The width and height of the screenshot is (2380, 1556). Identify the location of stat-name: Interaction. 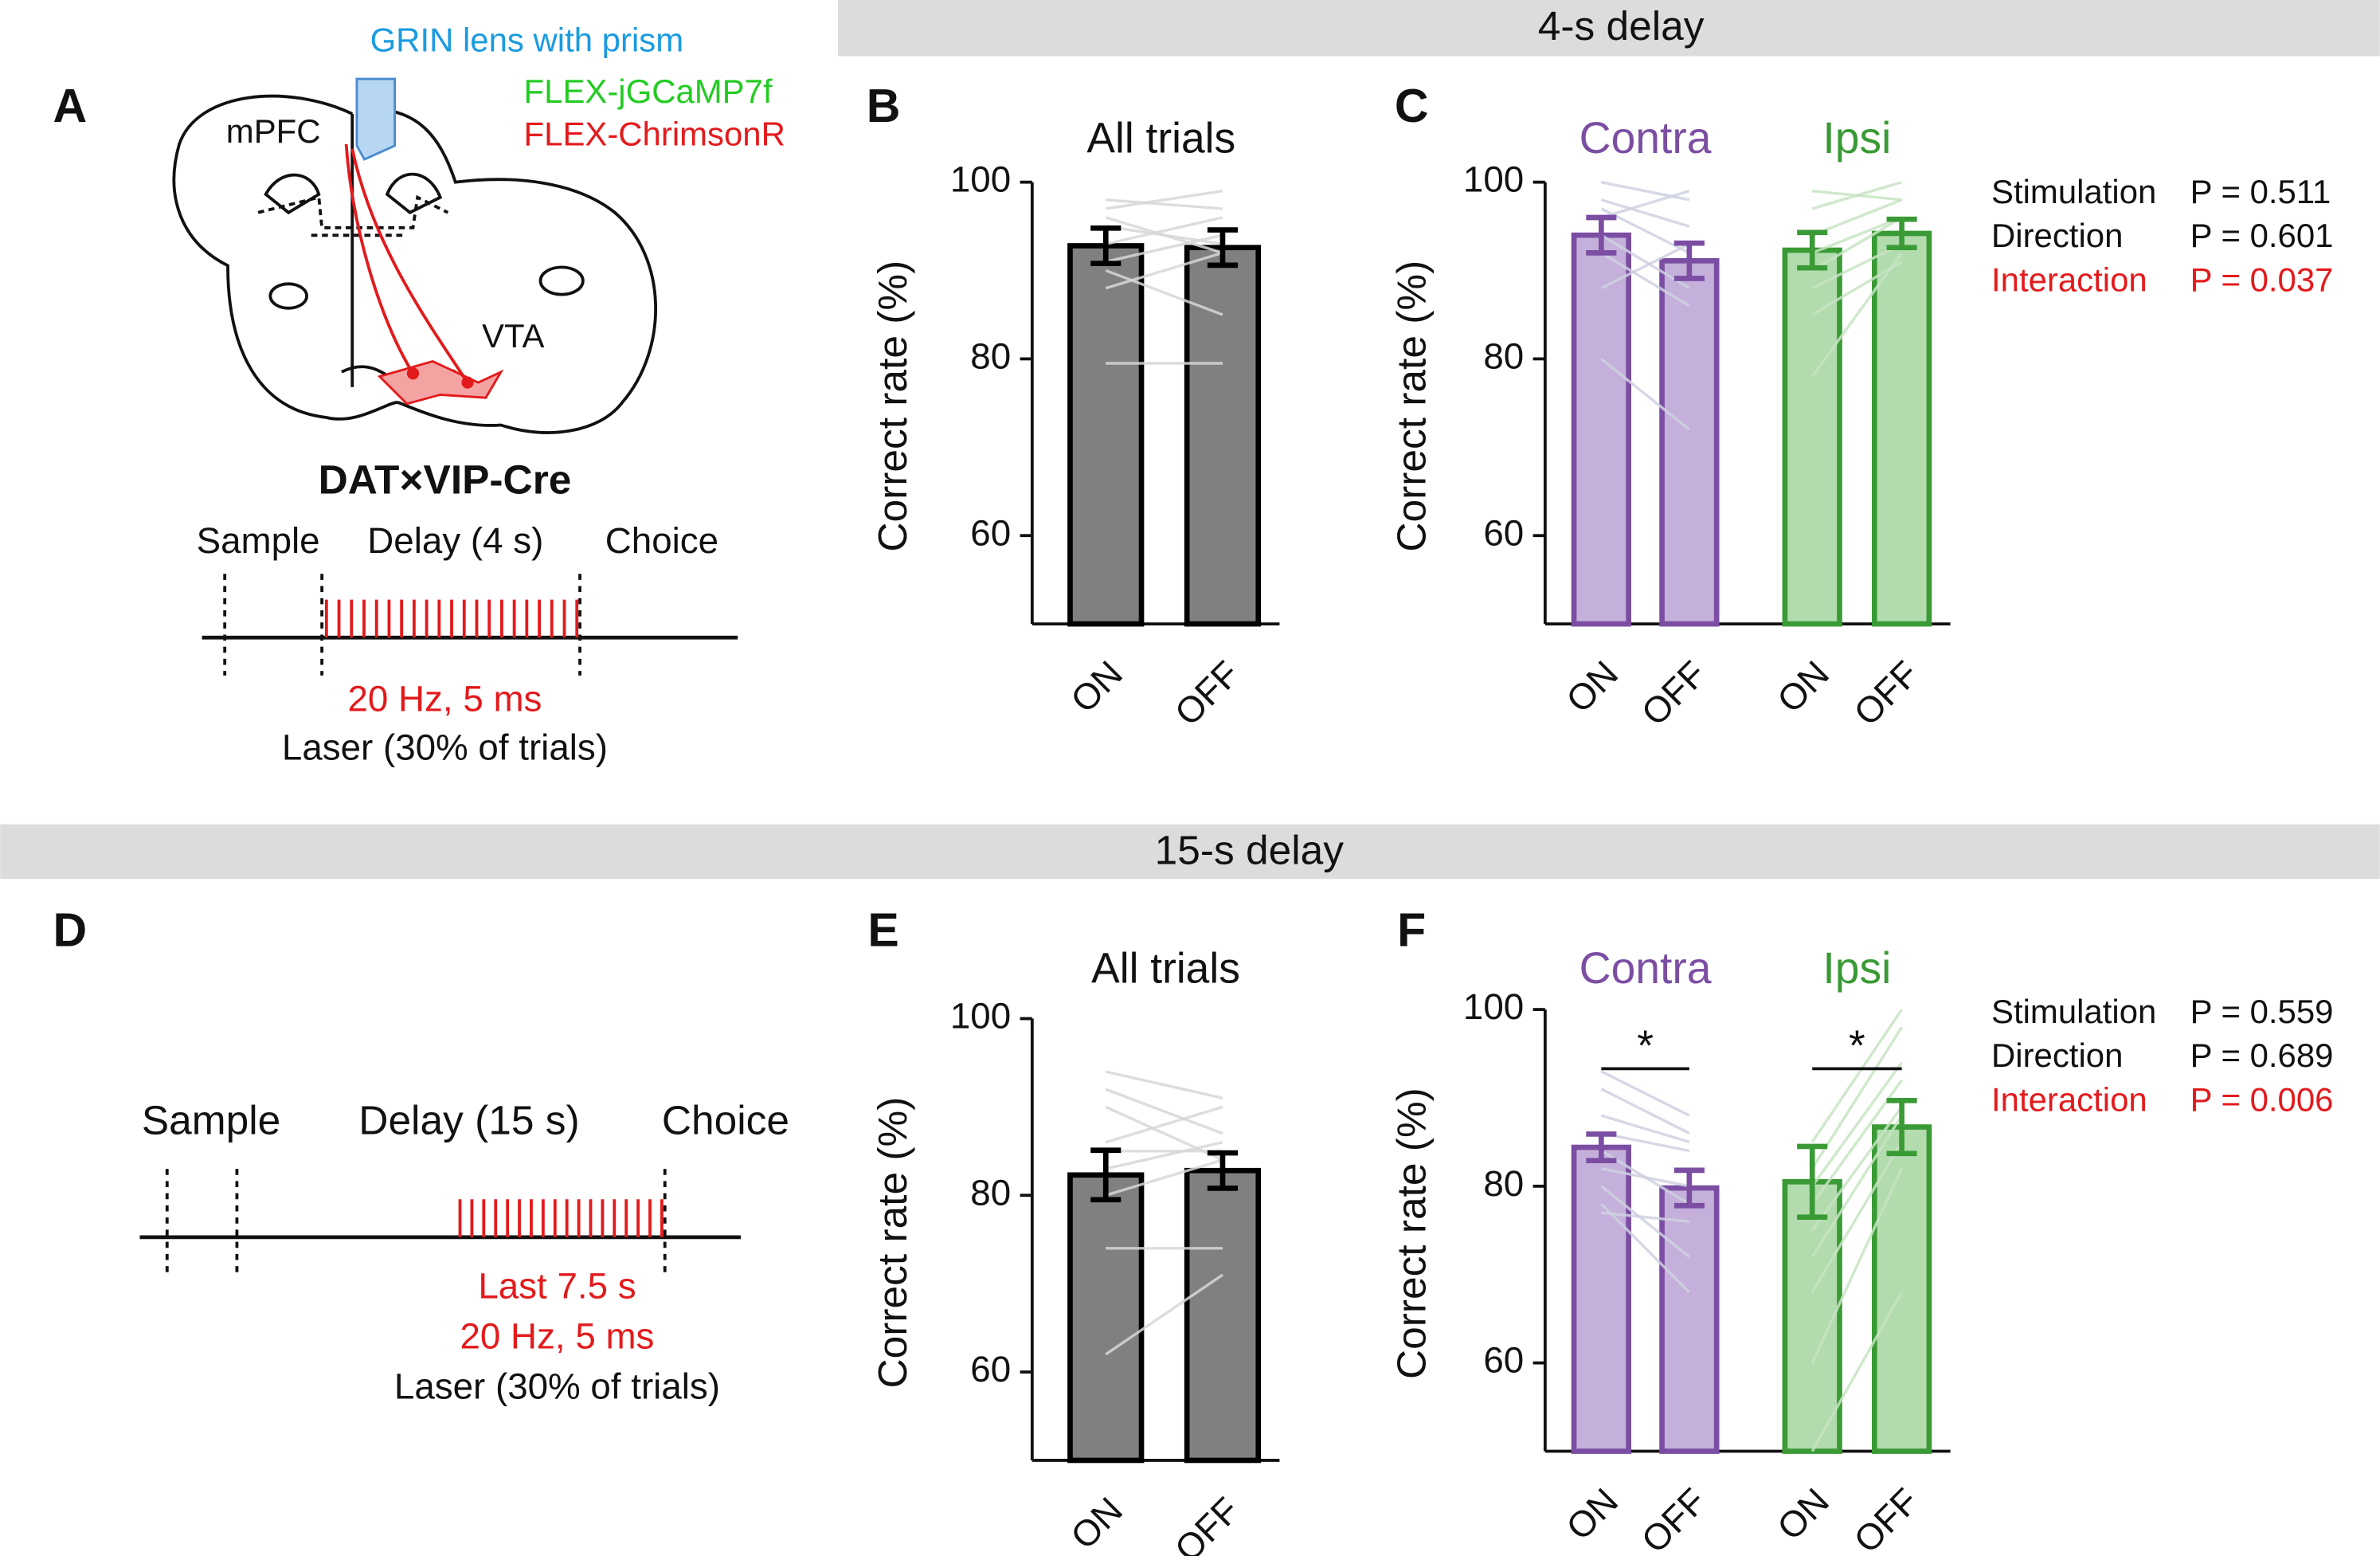
(2069, 280).